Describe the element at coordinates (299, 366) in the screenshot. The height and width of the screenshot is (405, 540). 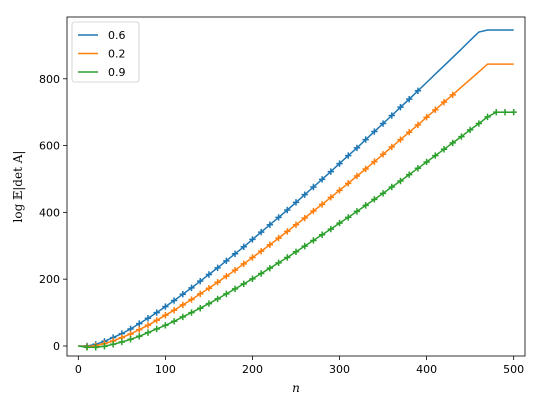
I see `x-axis-ticks: 0 100 200 300 400 500` at that location.